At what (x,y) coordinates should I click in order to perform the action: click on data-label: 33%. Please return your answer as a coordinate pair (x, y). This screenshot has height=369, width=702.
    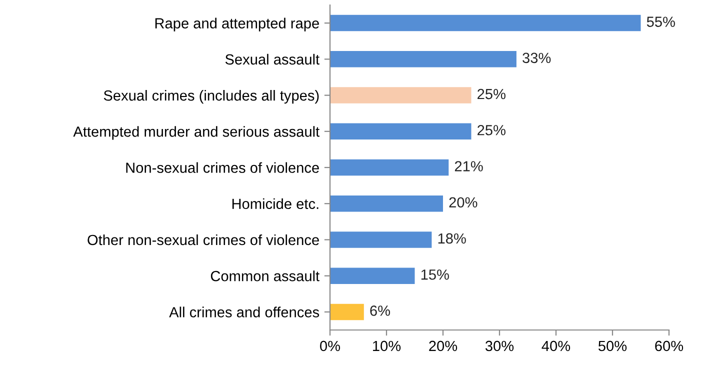
    Looking at the image, I should click on (536, 58).